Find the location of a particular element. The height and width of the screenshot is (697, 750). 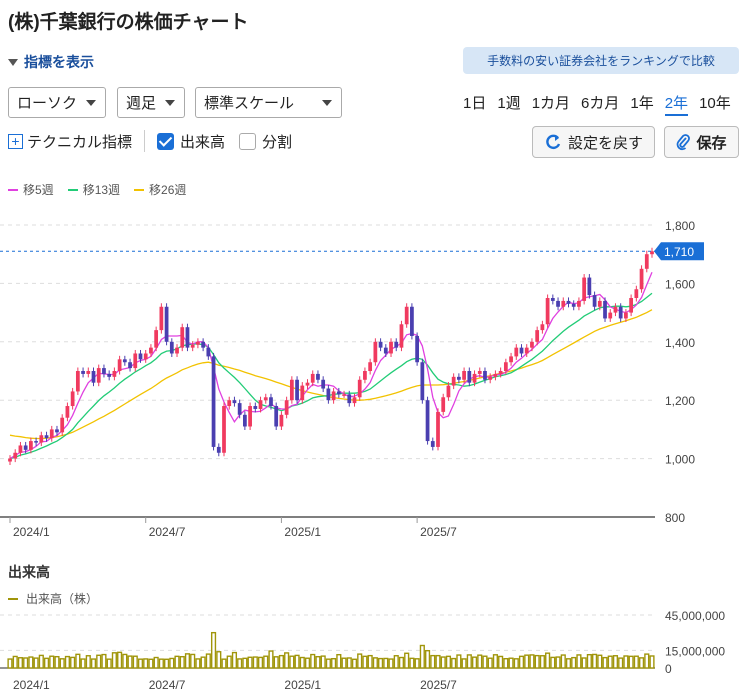

period-tab-active: 2年 is located at coordinates (676, 104).